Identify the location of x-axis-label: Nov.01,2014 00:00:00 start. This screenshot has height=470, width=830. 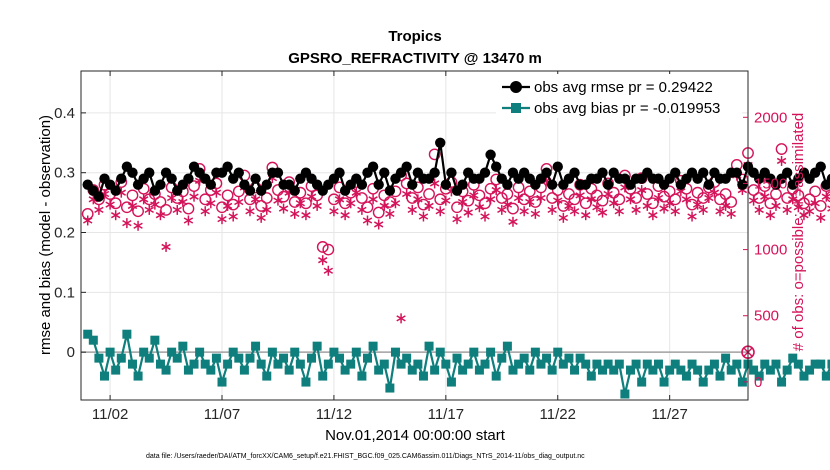
(415, 435).